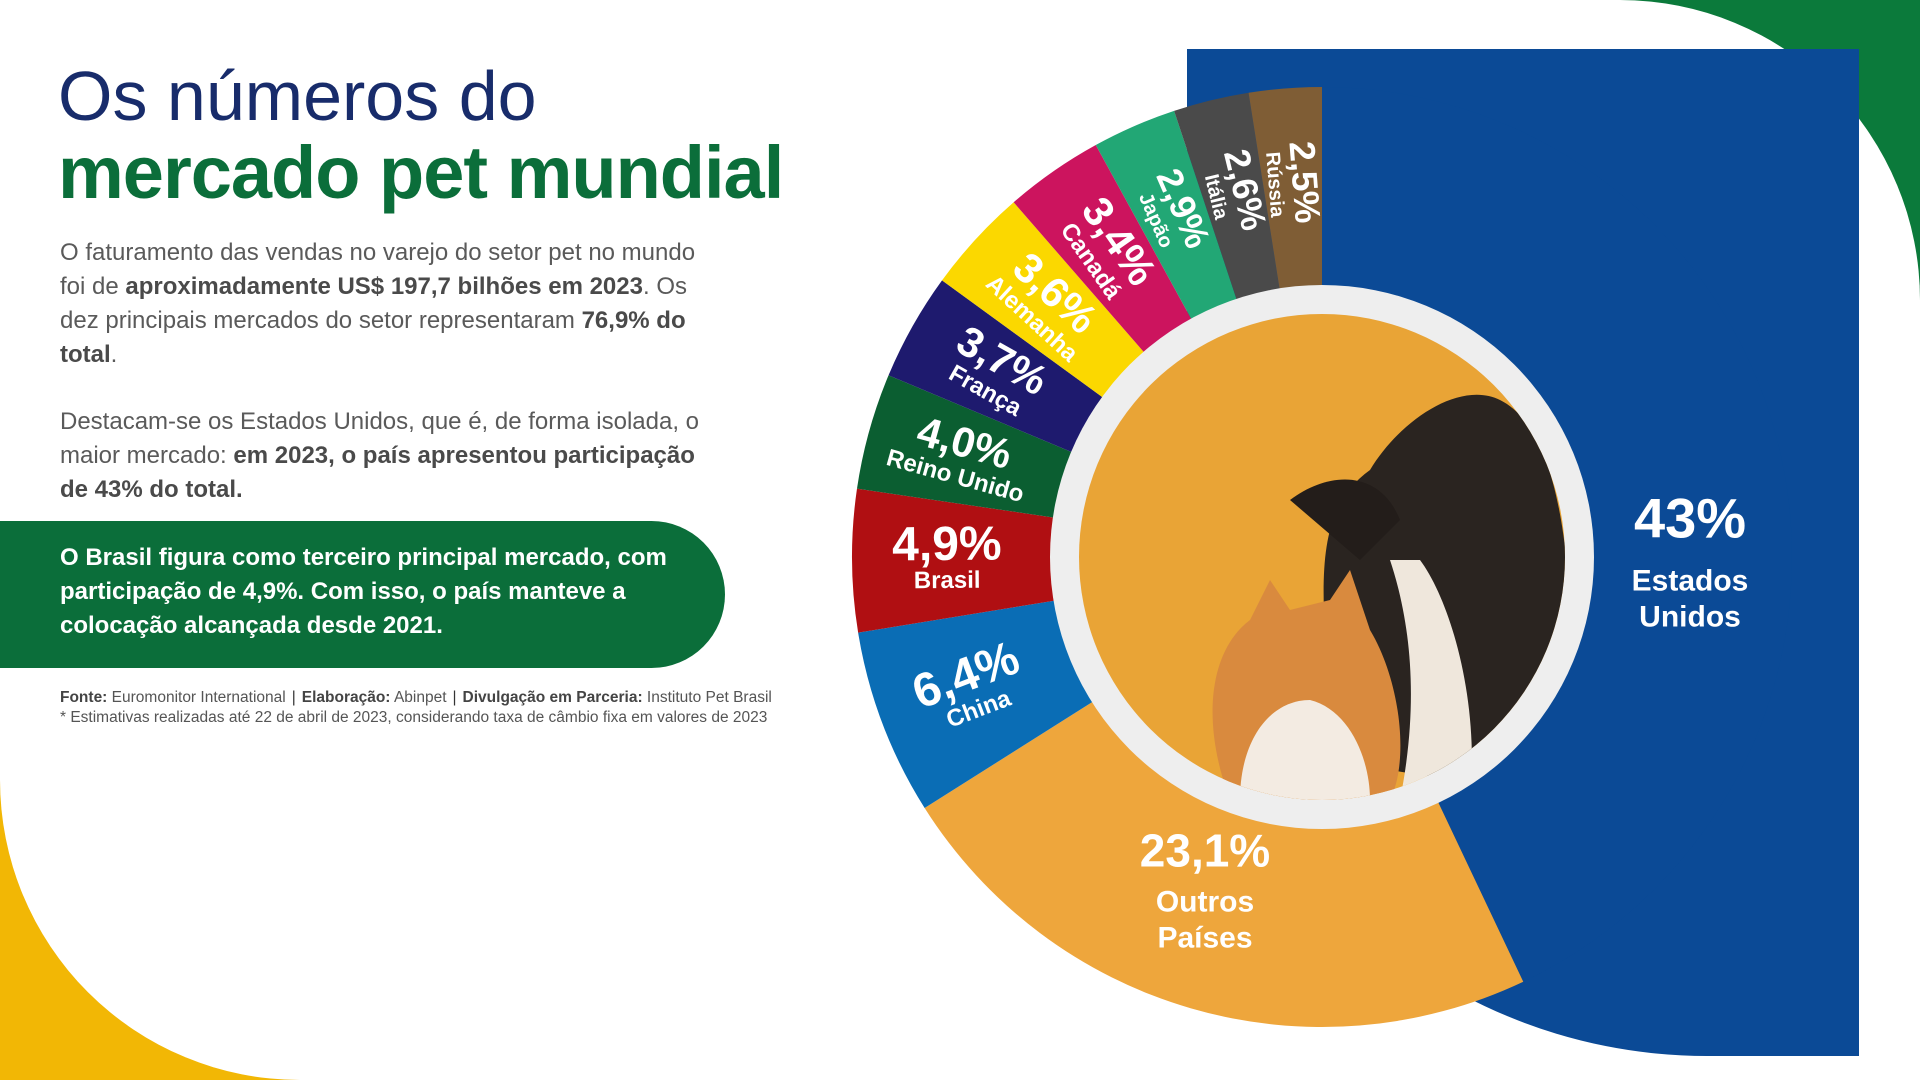 The image size is (1920, 1080). What do you see at coordinates (1690, 518) in the screenshot?
I see `value-label: 43%` at bounding box center [1690, 518].